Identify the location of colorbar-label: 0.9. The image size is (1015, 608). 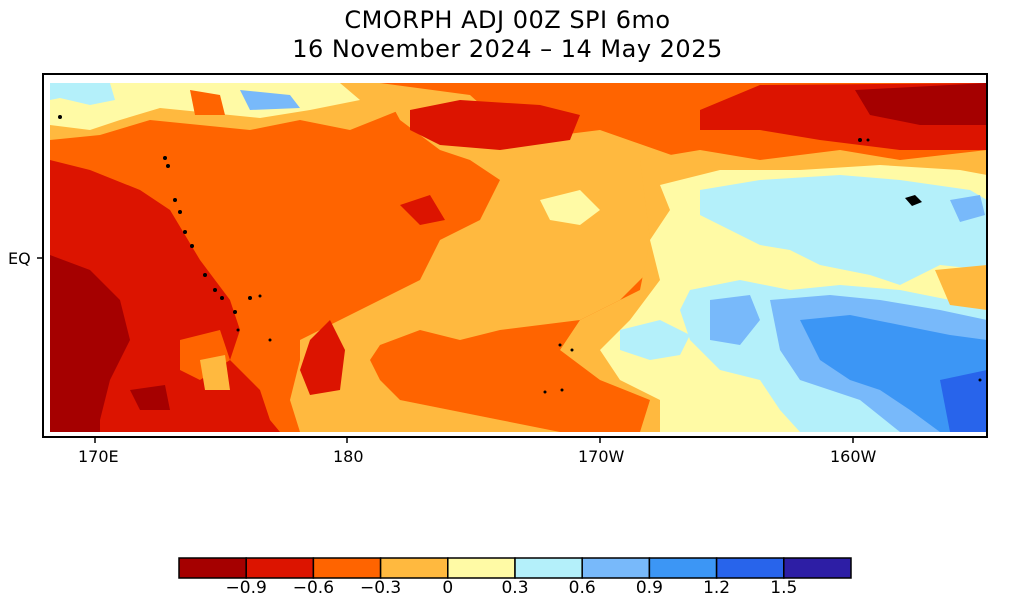
(649, 588).